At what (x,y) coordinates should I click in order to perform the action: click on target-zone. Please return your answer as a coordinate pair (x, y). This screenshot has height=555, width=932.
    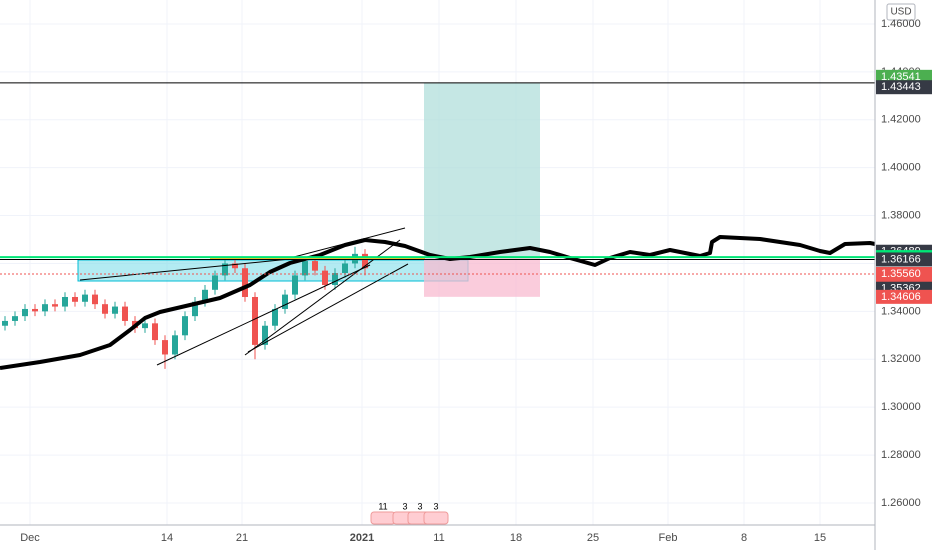
    Looking at the image, I should click on (482, 170).